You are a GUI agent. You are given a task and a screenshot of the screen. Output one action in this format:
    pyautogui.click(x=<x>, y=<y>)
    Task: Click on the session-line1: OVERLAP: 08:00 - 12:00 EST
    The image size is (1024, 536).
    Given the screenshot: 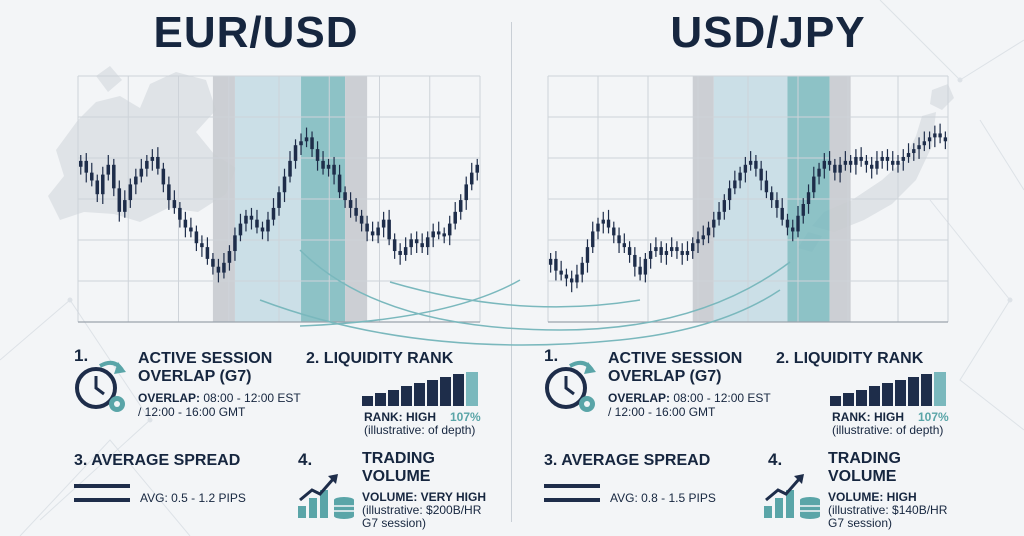 What is the action you would take?
    pyautogui.click(x=219, y=398)
    